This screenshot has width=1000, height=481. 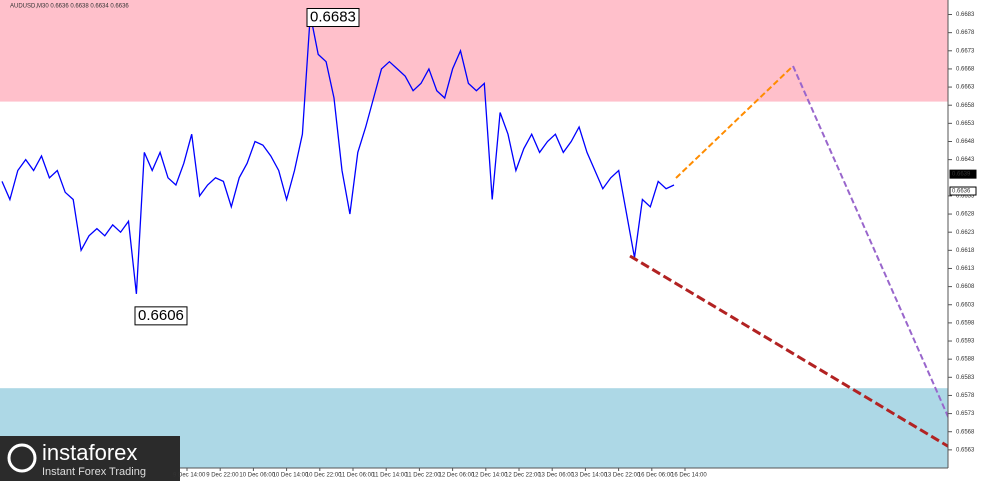 I want to click on y-tick-label: 0.6583, so click(x=965, y=378).